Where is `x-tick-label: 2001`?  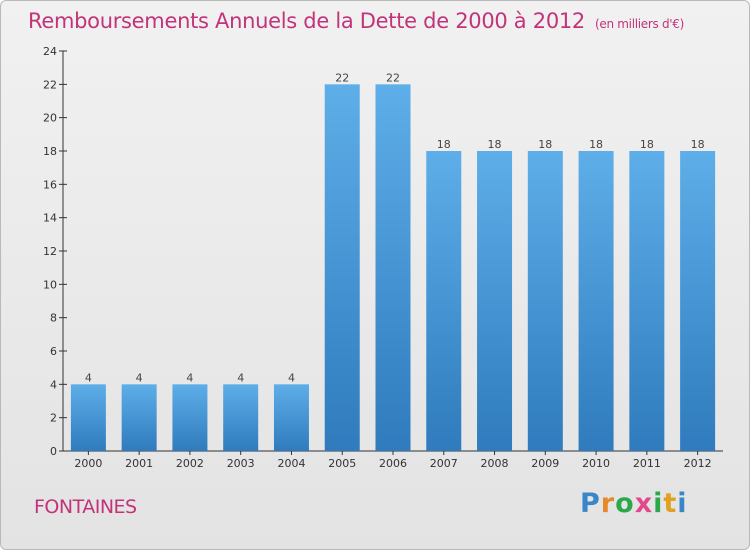 x-tick-label: 2001 is located at coordinates (139, 463).